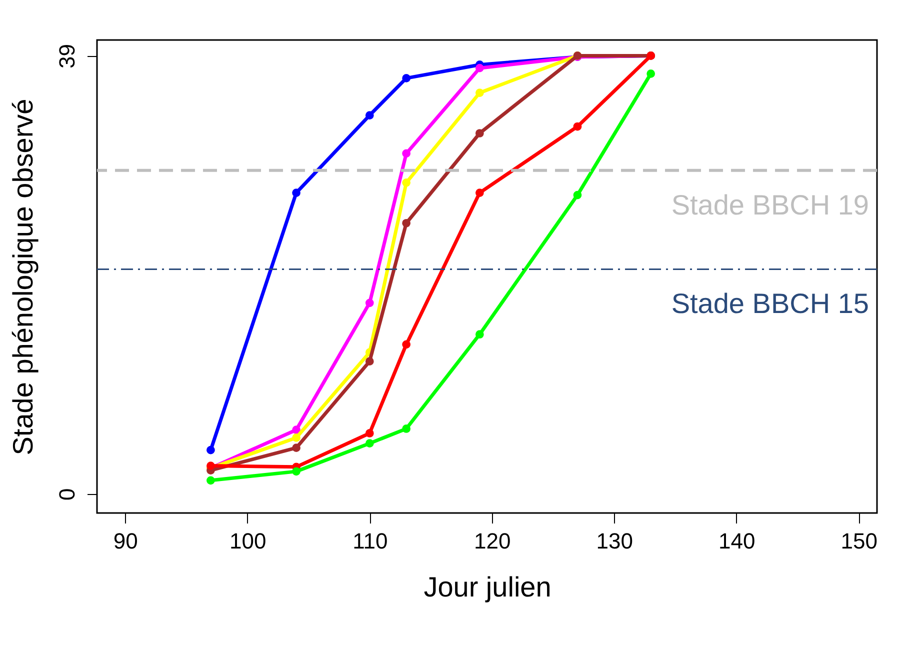 This screenshot has width=917, height=663. I want to click on x-tick-label: 130, so click(615, 541).